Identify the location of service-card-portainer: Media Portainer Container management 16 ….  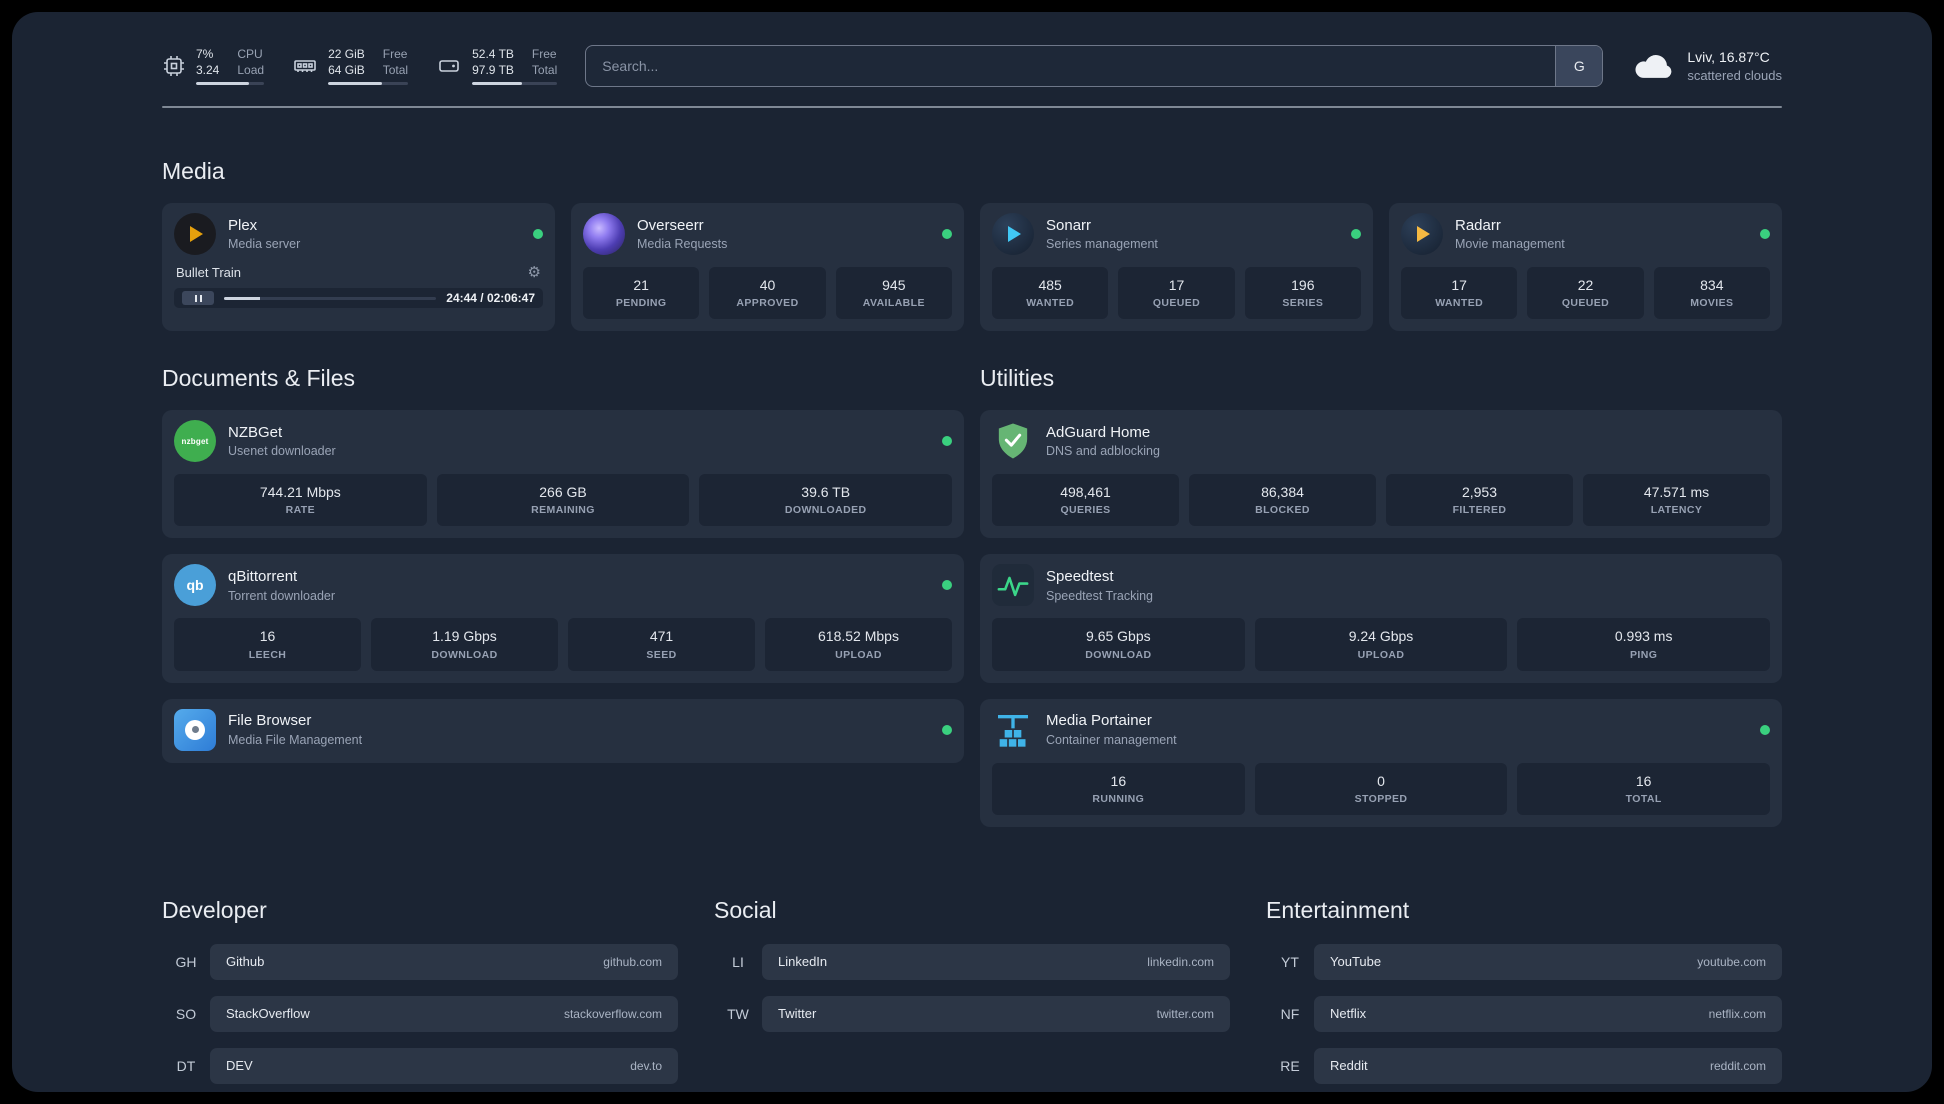
(1381, 762).